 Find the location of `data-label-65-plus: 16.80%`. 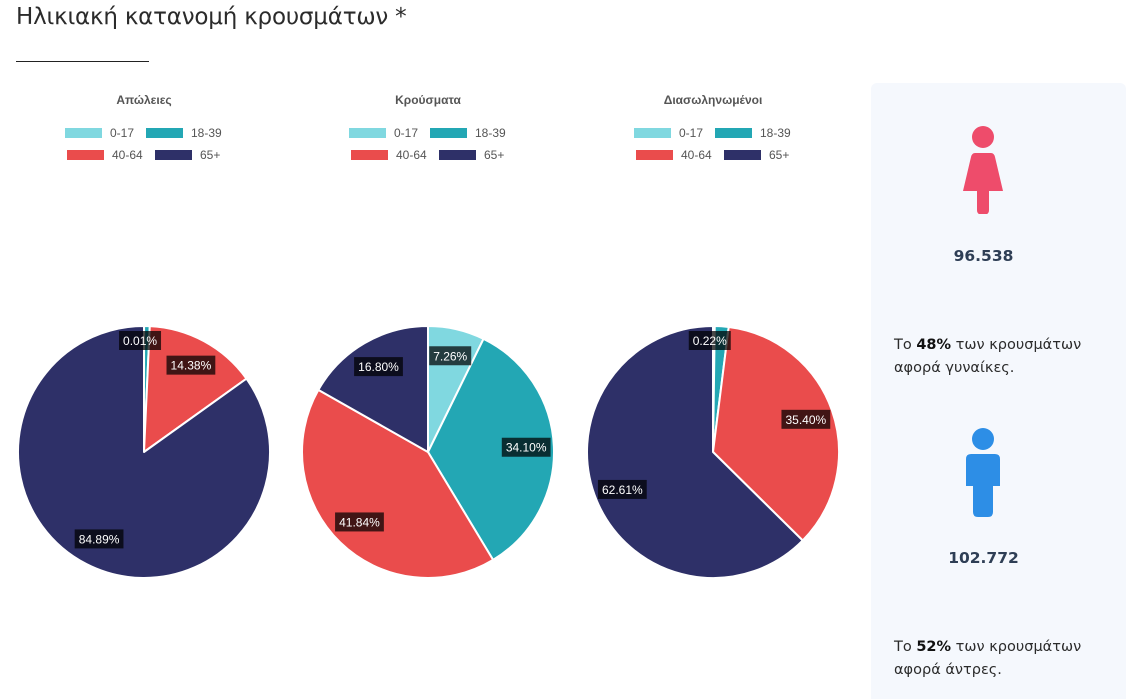

data-label-65-plus: 16.80% is located at coordinates (378, 367).